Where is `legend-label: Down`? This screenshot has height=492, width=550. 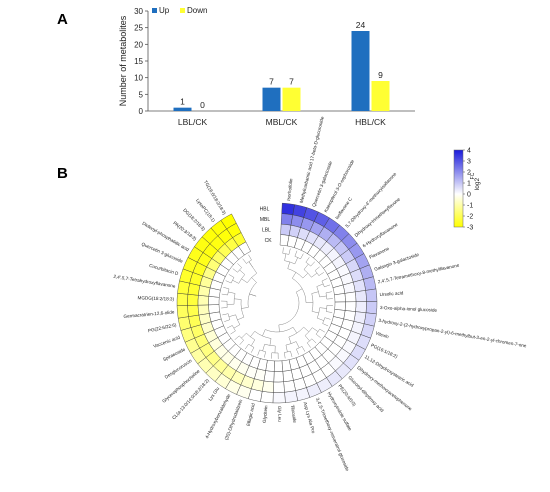
legend-label: Down is located at coordinates (197, 10).